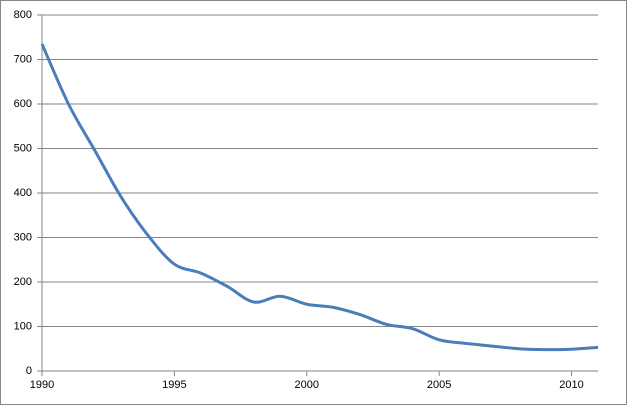  Describe the element at coordinates (307, 385) in the screenshot. I see `x-tick-label: 2000` at that location.